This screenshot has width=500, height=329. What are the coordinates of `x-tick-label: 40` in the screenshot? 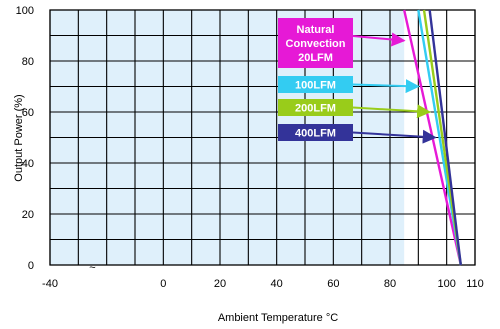 It's located at (277, 284).